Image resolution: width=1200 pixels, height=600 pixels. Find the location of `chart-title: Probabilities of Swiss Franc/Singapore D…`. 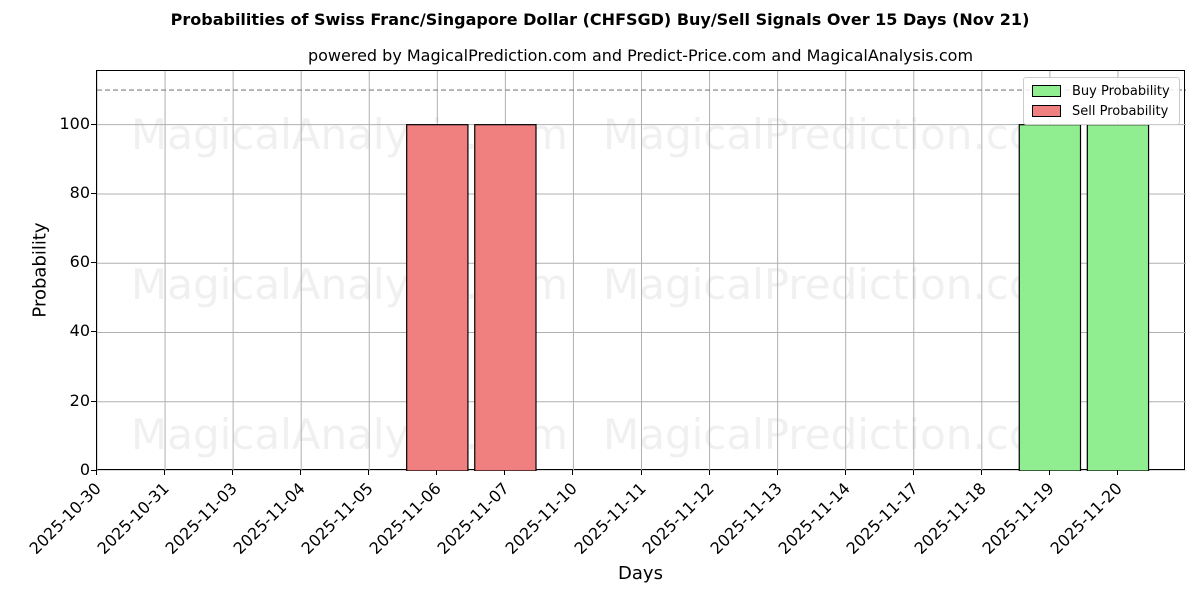

chart-title: Probabilities of Swiss Franc/Singapore D… is located at coordinates (600, 19).